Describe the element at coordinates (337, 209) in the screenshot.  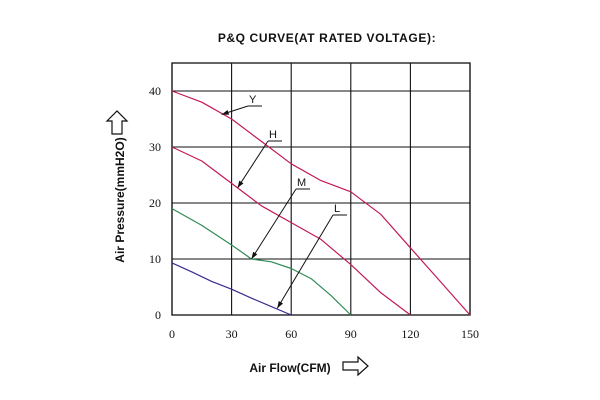
I see `series-label-l: L` at that location.